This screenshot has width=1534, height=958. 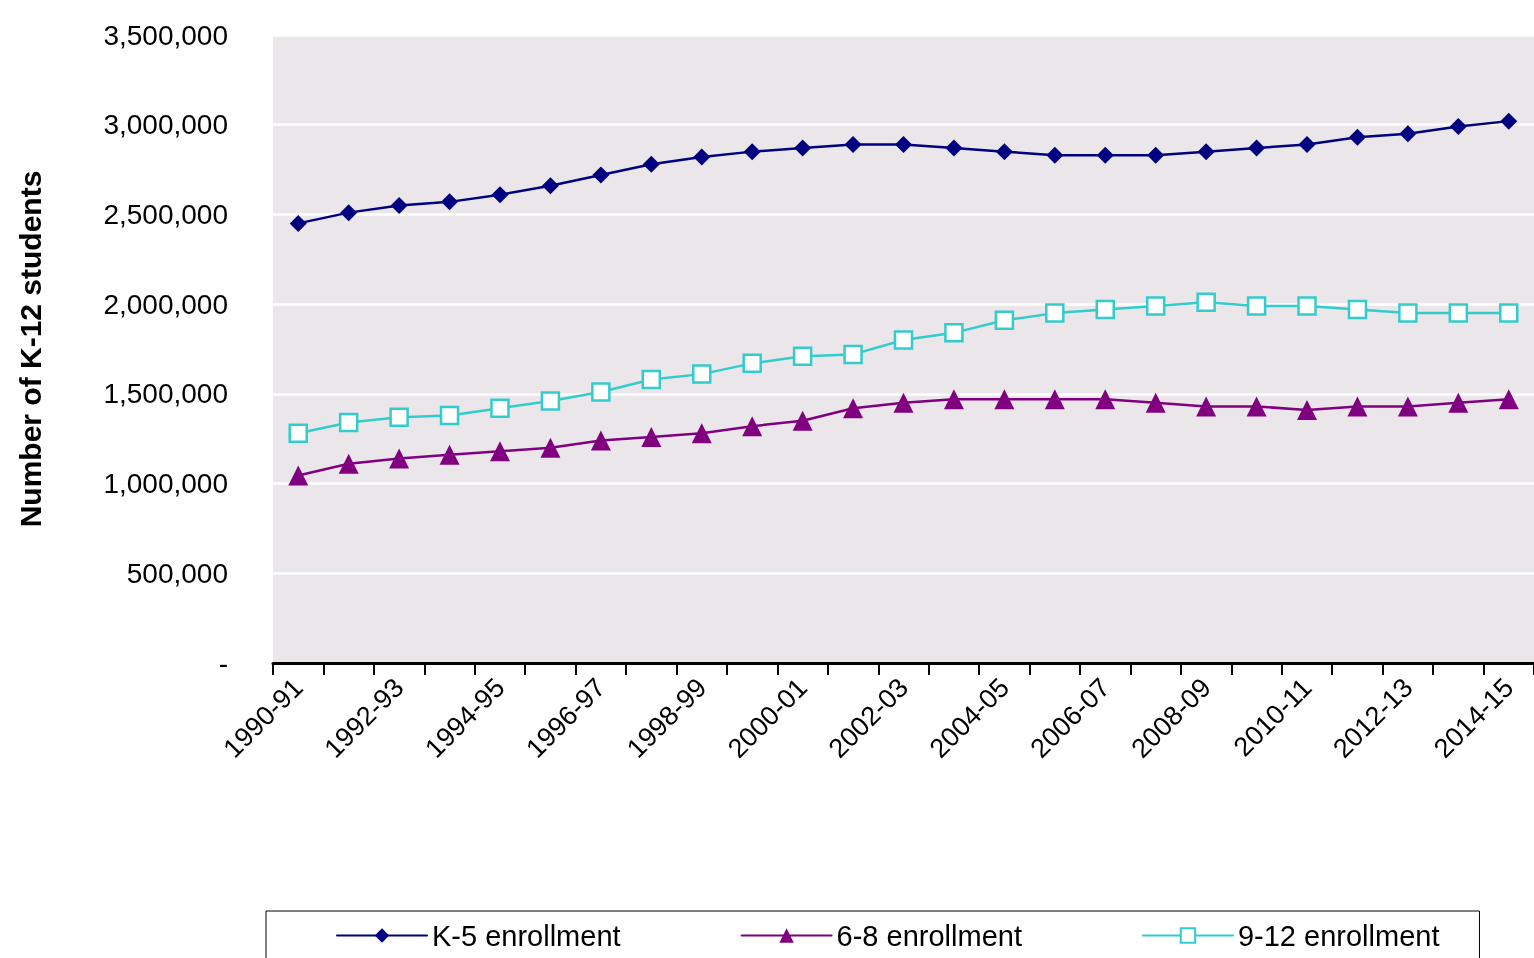 I want to click on y-tick-label: 1,500,000, so click(x=165, y=394).